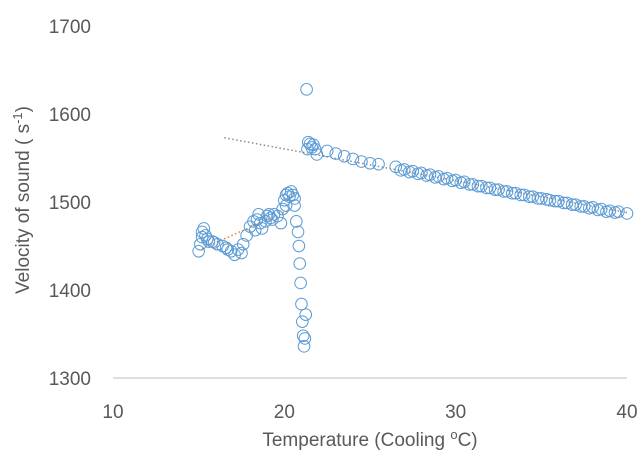 This screenshot has width=640, height=457. Describe the element at coordinates (70, 379) in the screenshot. I see `y-tick-label: 1300` at that location.